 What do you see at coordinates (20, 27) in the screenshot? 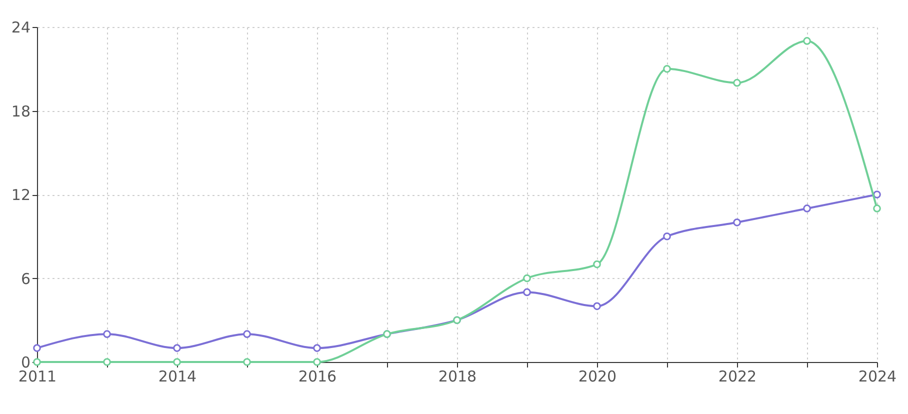
I see `y-tick-label: 24` at bounding box center [20, 27].